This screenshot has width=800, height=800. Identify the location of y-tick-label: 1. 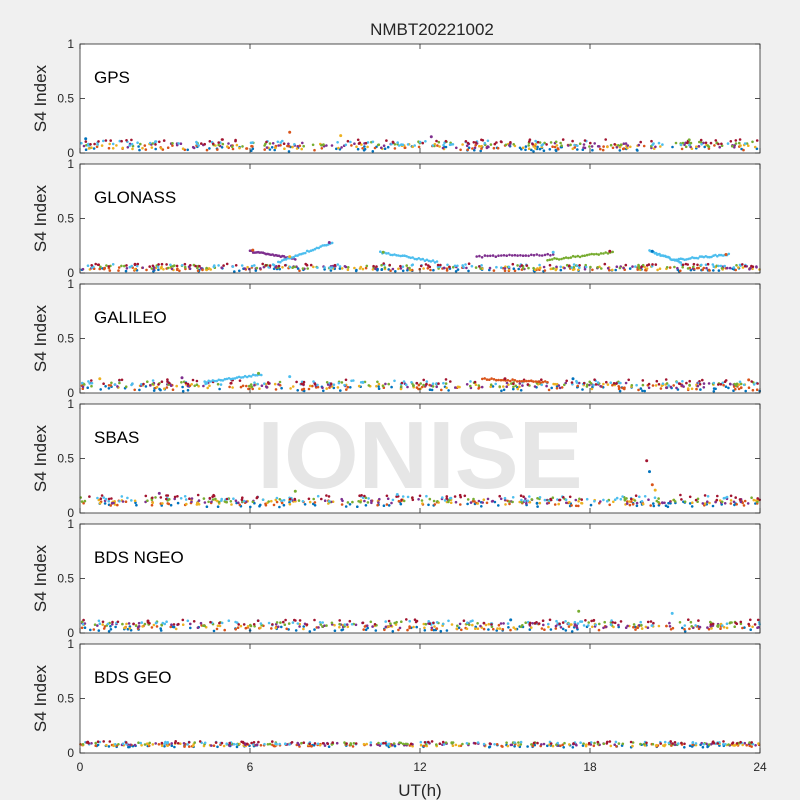
(70, 524).